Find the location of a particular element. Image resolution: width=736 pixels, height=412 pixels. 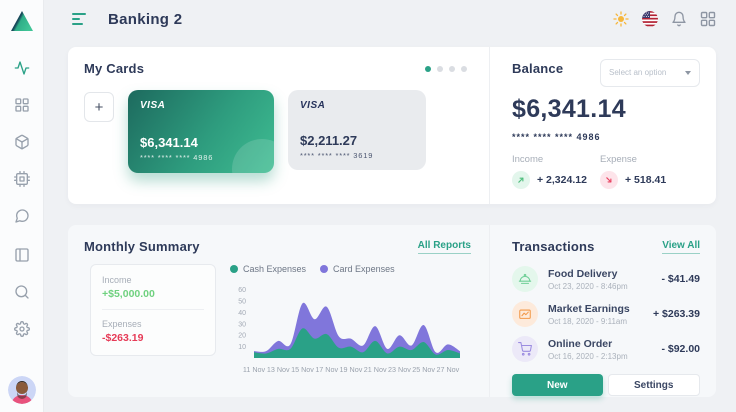

sun-icon is located at coordinates (621, 19).